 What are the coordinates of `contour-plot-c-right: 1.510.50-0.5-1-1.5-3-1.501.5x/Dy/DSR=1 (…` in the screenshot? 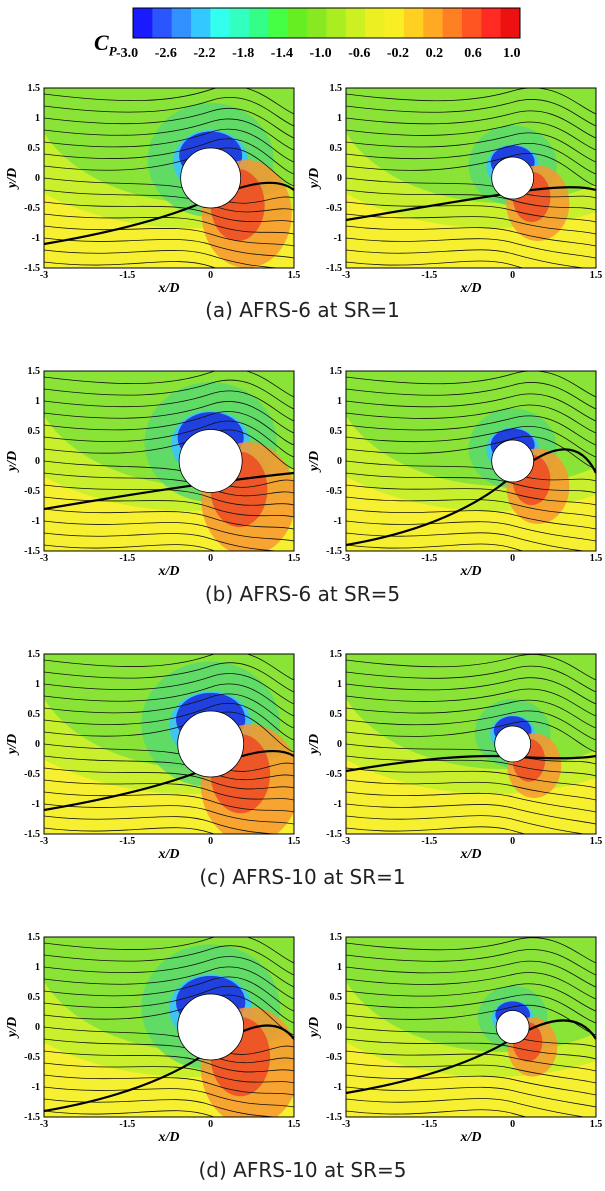 It's located at (454, 755).